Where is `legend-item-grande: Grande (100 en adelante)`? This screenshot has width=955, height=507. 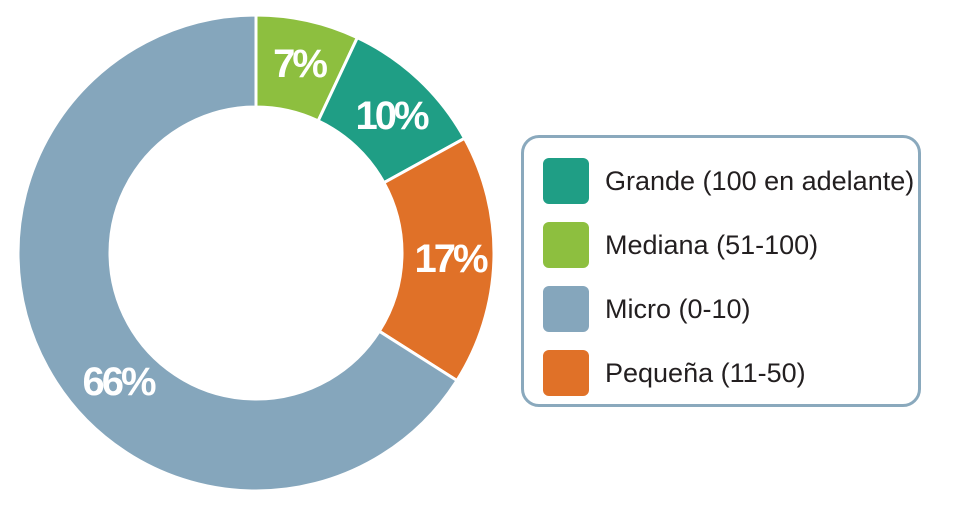 legend-item-grande: Grande (100 en adelante) is located at coordinates (728, 181).